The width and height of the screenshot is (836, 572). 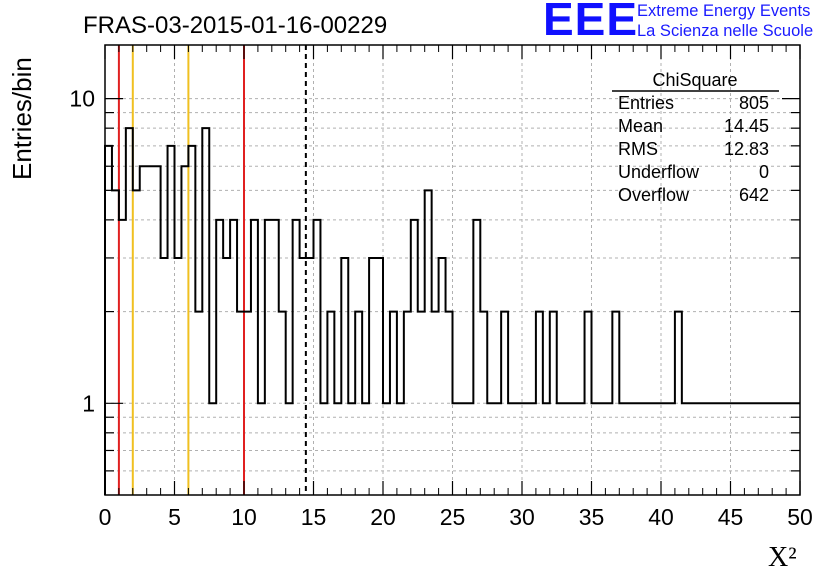 What do you see at coordinates (754, 195) in the screenshot?
I see `stats-value-overflow: 642` at bounding box center [754, 195].